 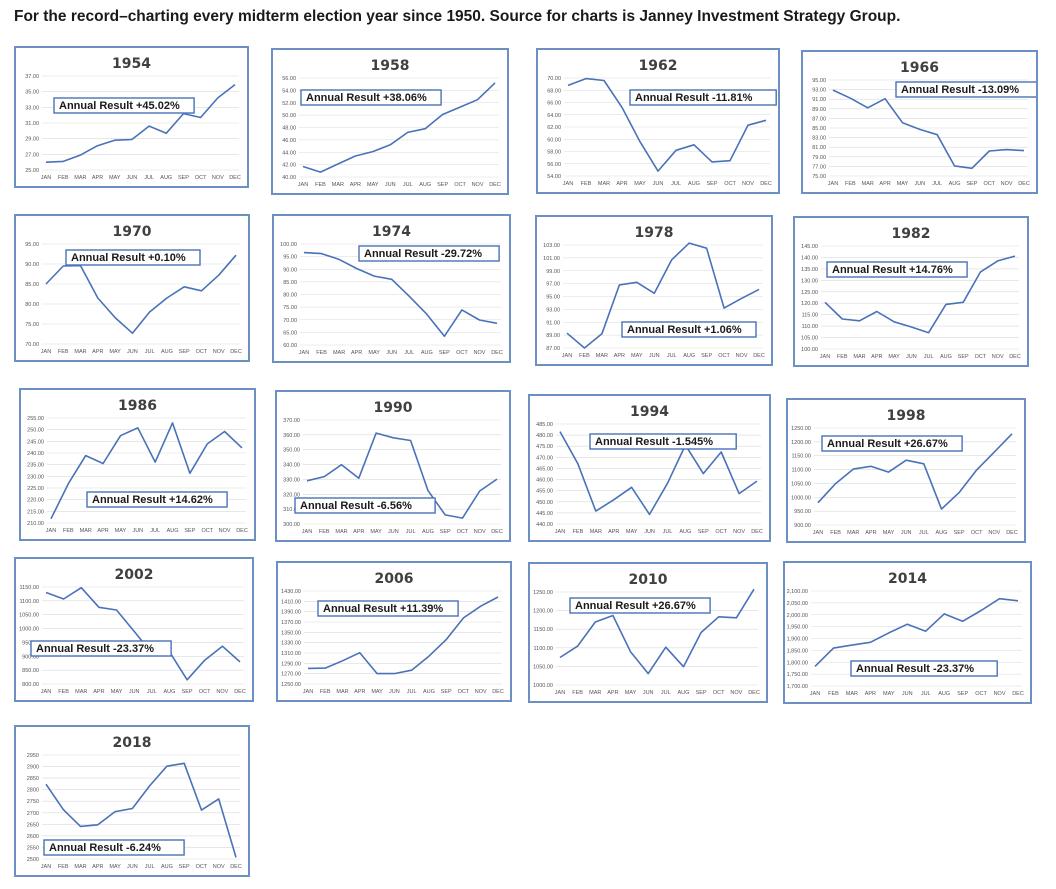 What do you see at coordinates (291, 633) in the screenshot?
I see `y-tick-label: 1350.00` at bounding box center [291, 633].